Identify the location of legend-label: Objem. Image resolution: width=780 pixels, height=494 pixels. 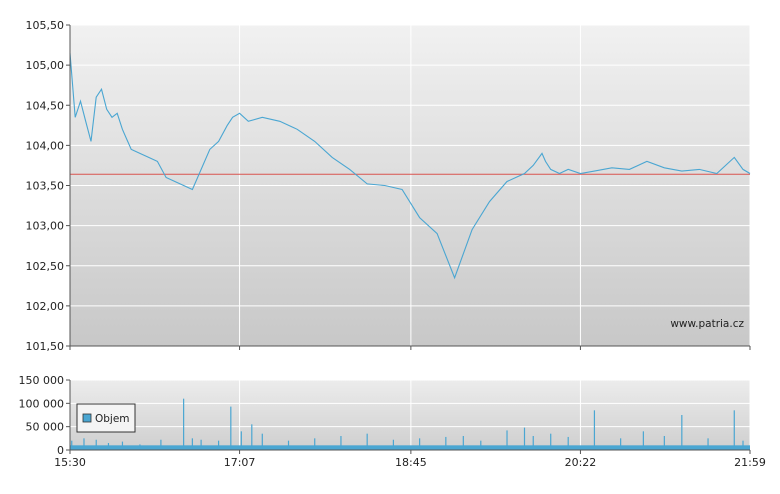
(112, 419).